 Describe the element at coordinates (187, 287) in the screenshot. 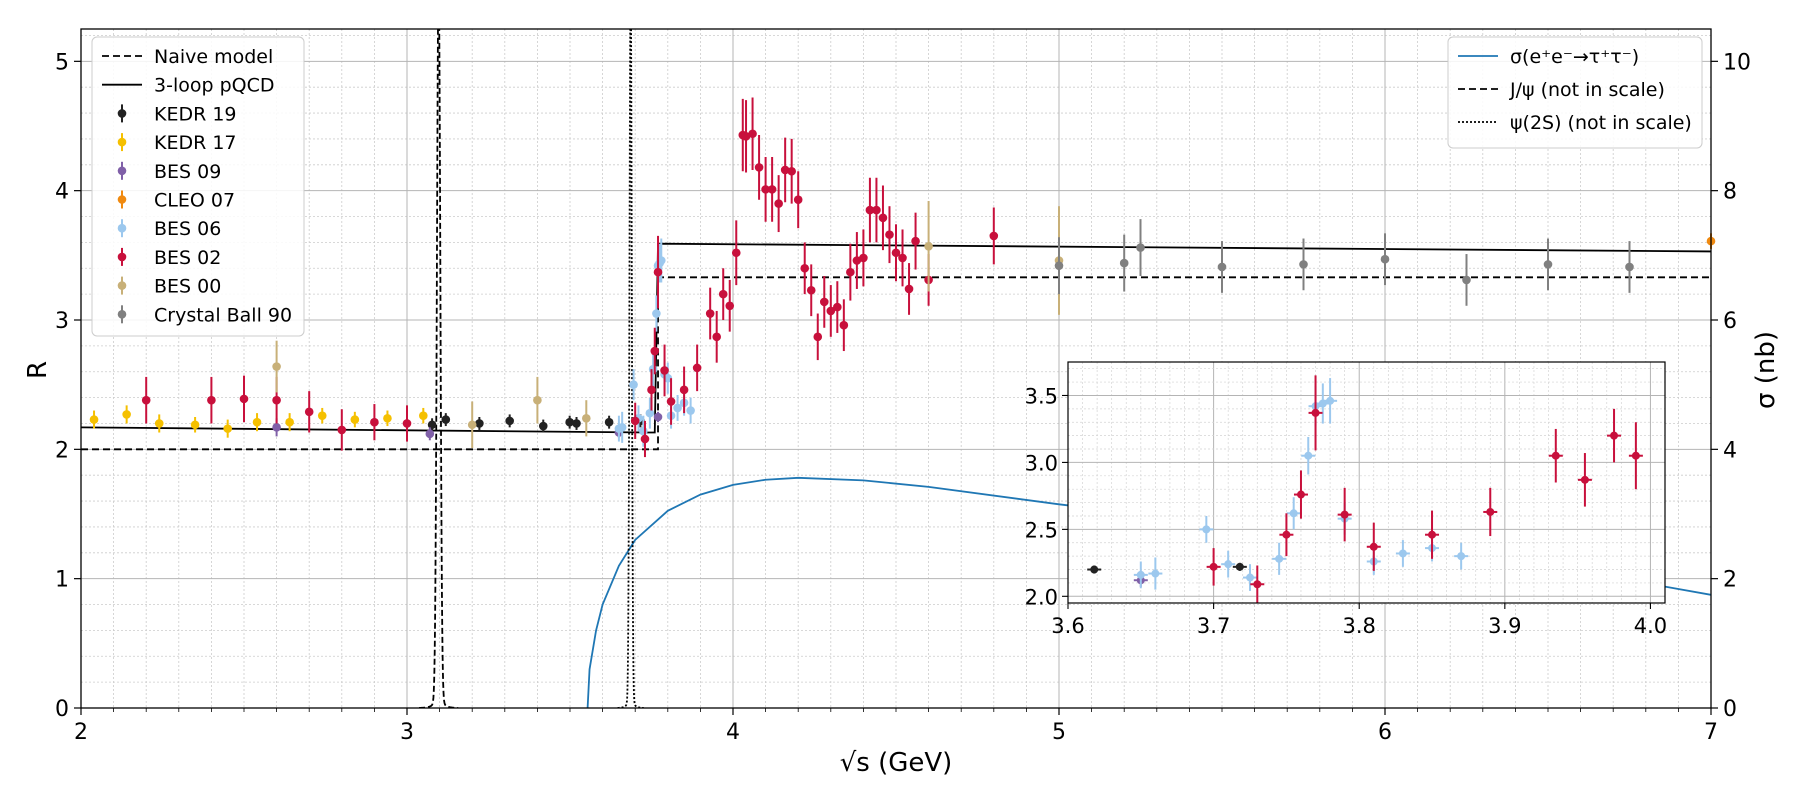

I see `legend-label: BES 00` at that location.